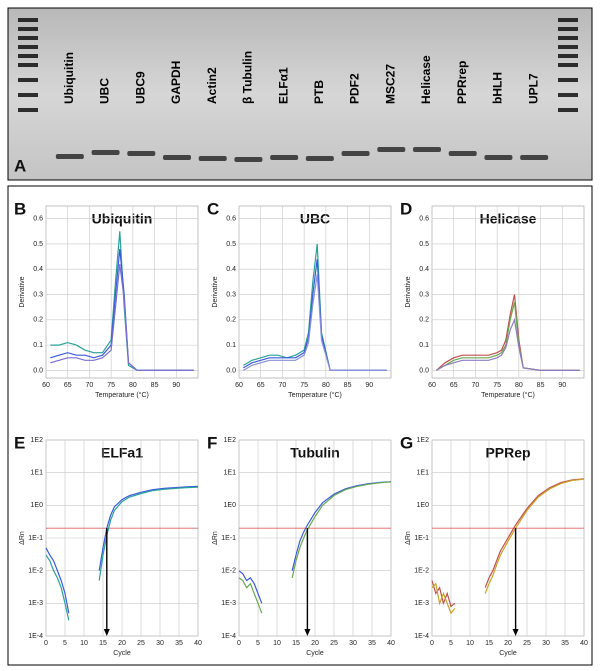  I want to click on x-axis-label: Temperature (°C), so click(315, 395).